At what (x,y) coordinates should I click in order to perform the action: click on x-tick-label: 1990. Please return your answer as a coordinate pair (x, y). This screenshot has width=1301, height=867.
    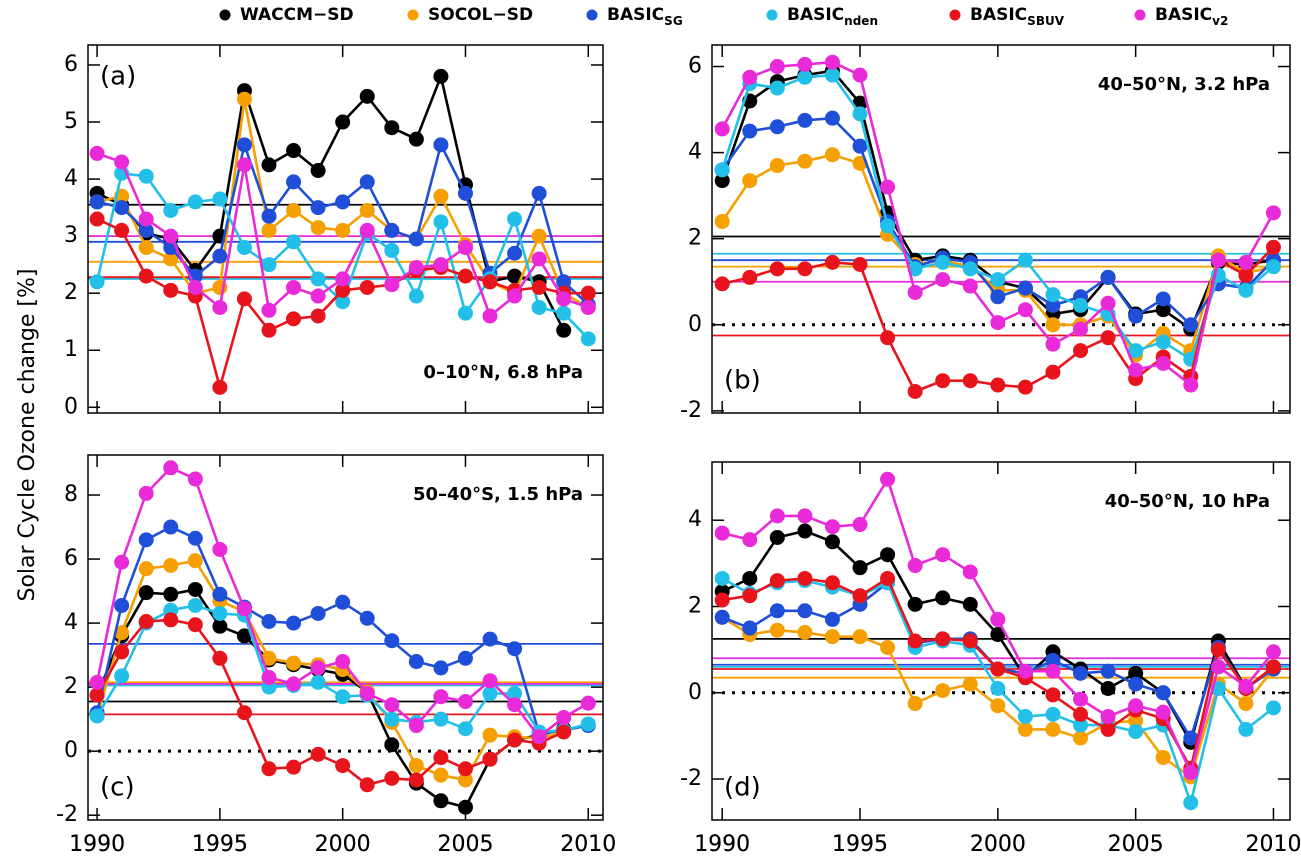
    Looking at the image, I should click on (722, 844).